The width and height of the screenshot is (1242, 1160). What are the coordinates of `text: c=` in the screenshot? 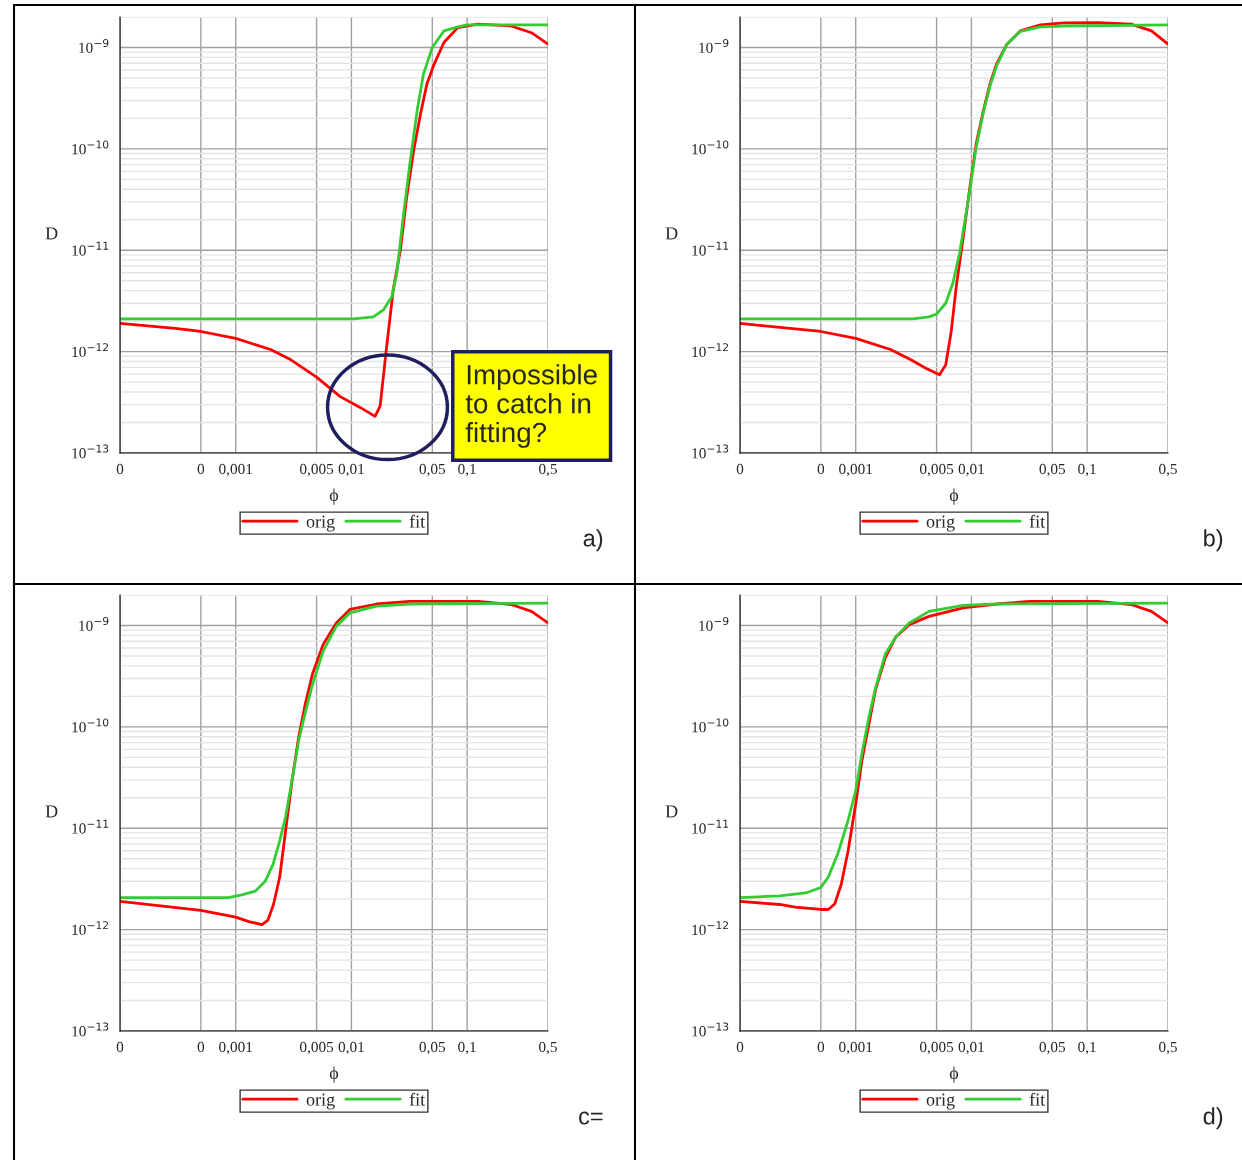 It's located at (591, 1118).